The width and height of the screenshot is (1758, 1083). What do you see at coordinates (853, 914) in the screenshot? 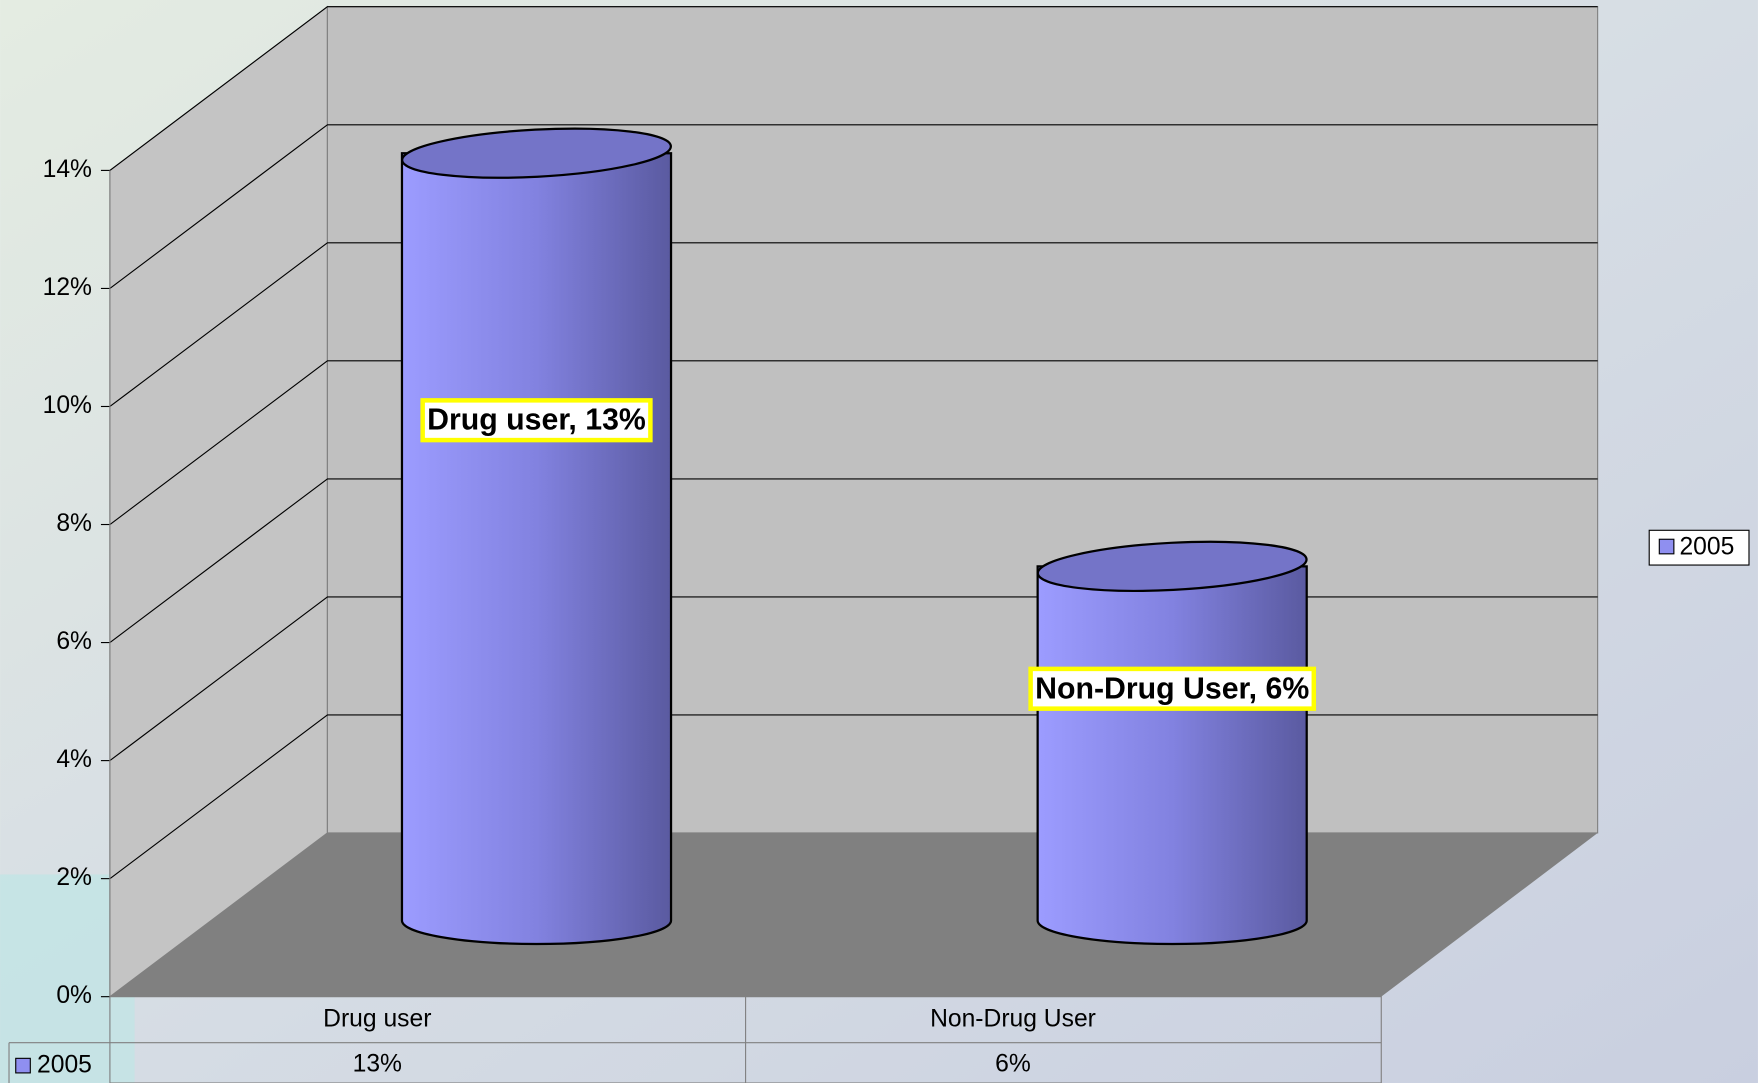
I see `floor` at bounding box center [853, 914].